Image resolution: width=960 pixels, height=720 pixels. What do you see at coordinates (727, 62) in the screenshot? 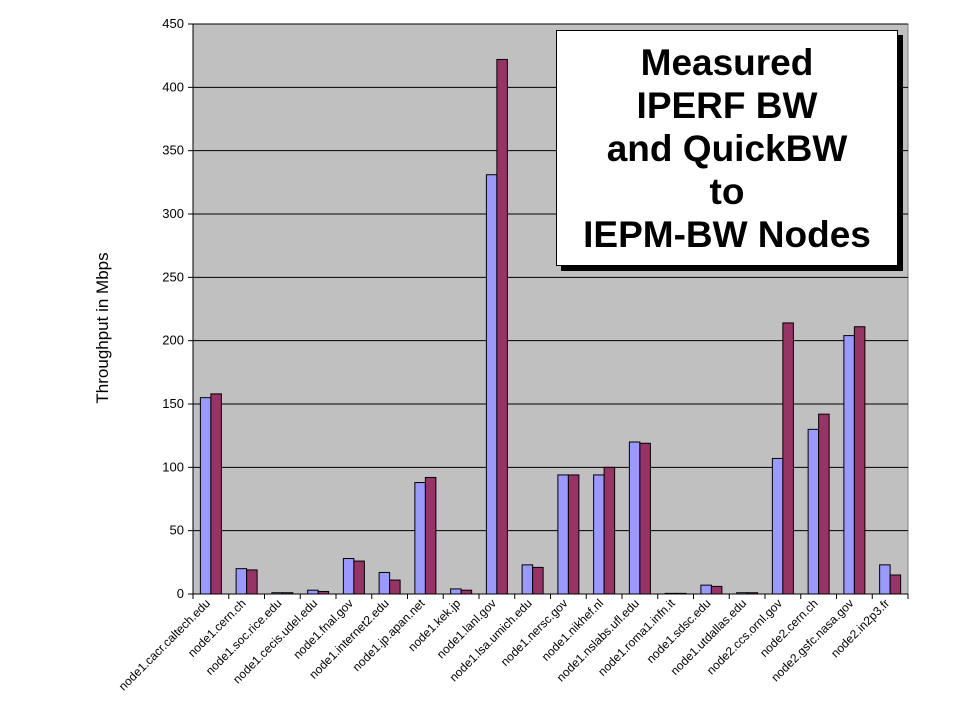
I see `title-line-1: Measured` at bounding box center [727, 62].